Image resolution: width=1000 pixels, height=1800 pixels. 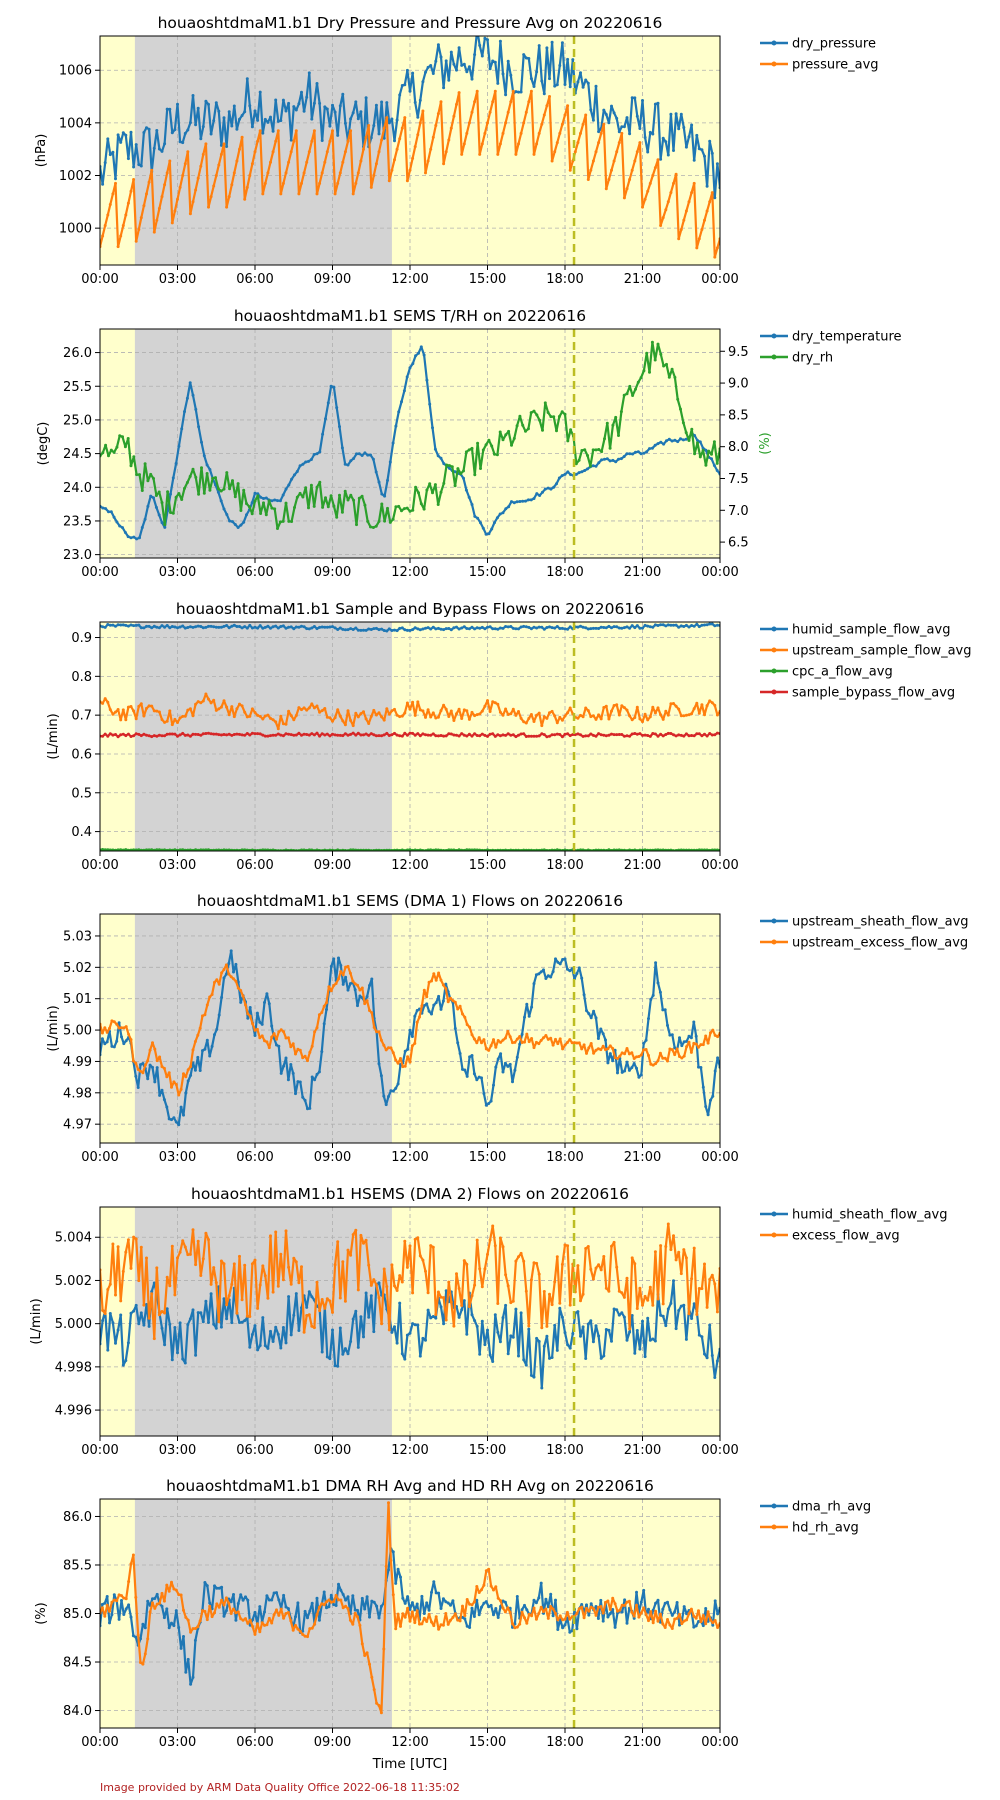 What do you see at coordinates (99, 279) in the screenshot?
I see `x-tick-label: 00:00` at bounding box center [99, 279].